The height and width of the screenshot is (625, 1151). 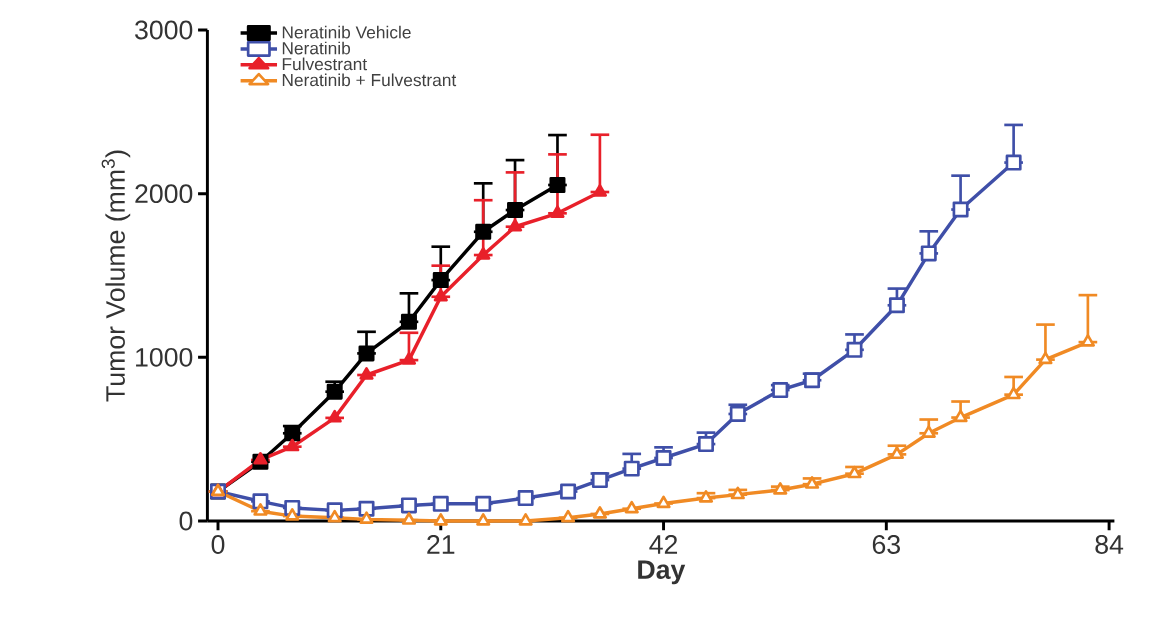 I want to click on y-tick-label: 1000, so click(x=164, y=357).